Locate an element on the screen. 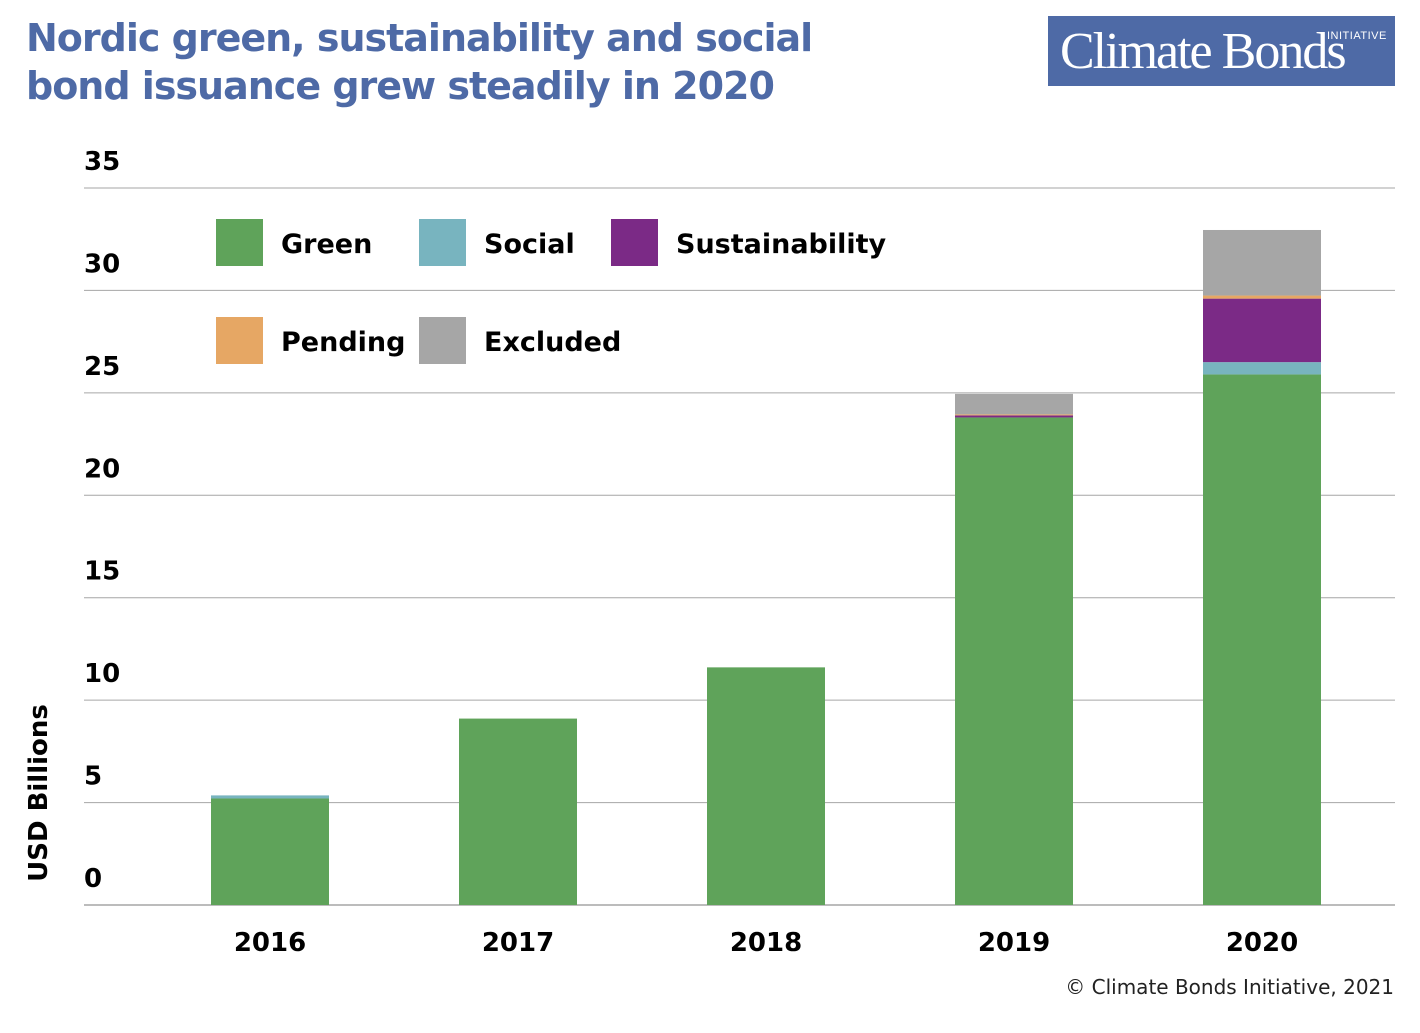  y-tick-labels: 0 5 10 15 20 25 30 35 is located at coordinates (102, 520).